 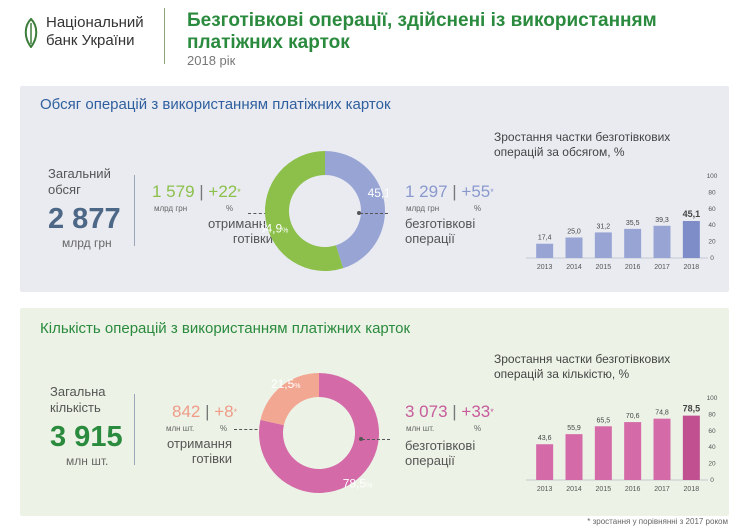 I want to click on count-cash-growth: +8, so click(x=224, y=411).